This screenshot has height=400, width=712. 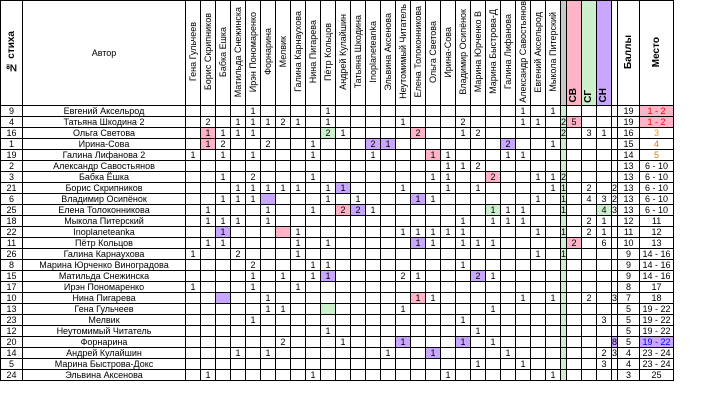 I want to click on header-juror-label: Бабка Ешка, so click(x=223, y=51).